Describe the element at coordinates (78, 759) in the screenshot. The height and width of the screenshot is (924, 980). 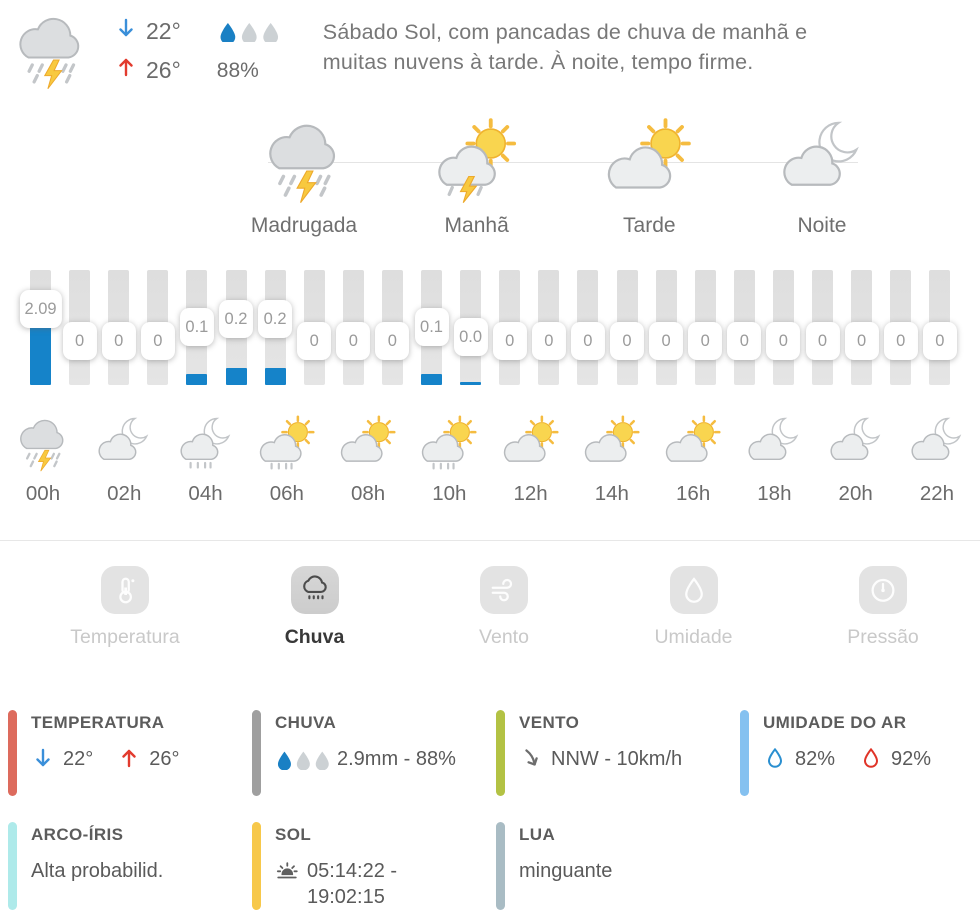
I see `card-value: 22°` at that location.